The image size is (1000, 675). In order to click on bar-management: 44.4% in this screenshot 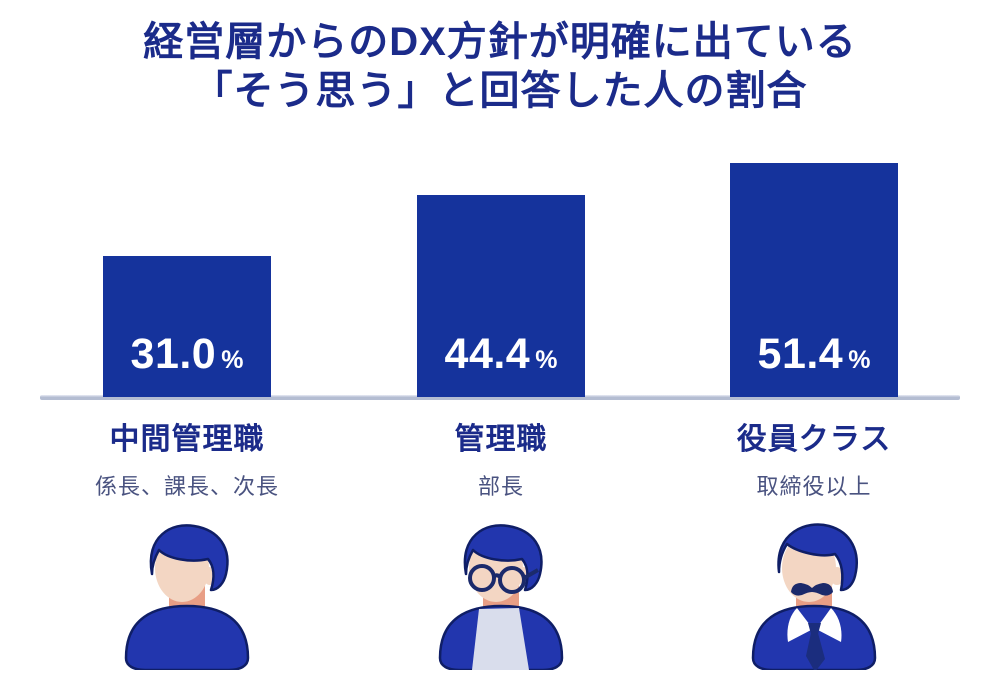, I will do `click(501, 296)`.